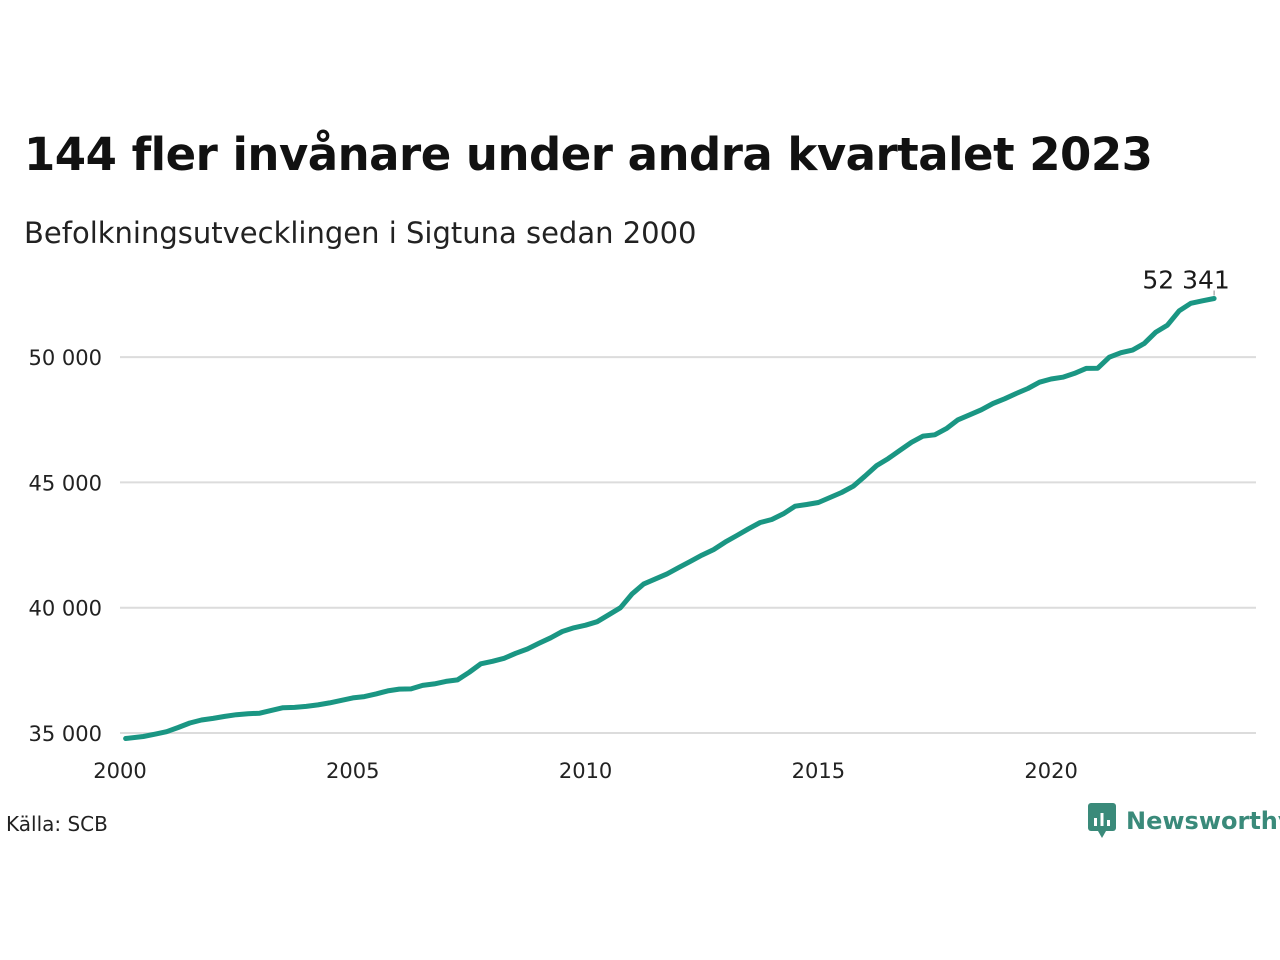 The image size is (1280, 960). Describe the element at coordinates (1102, 820) in the screenshot. I see `newsworthy-logo-icon` at that location.